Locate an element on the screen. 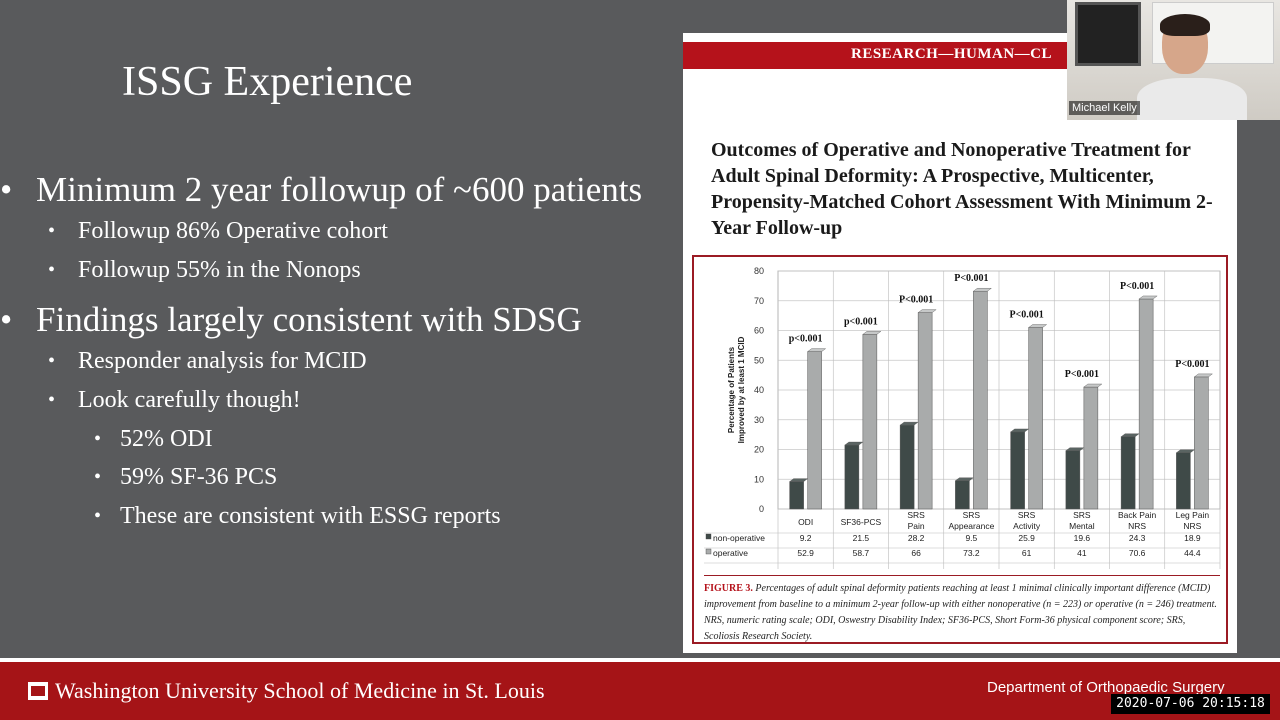  person-hair is located at coordinates (1185, 25).